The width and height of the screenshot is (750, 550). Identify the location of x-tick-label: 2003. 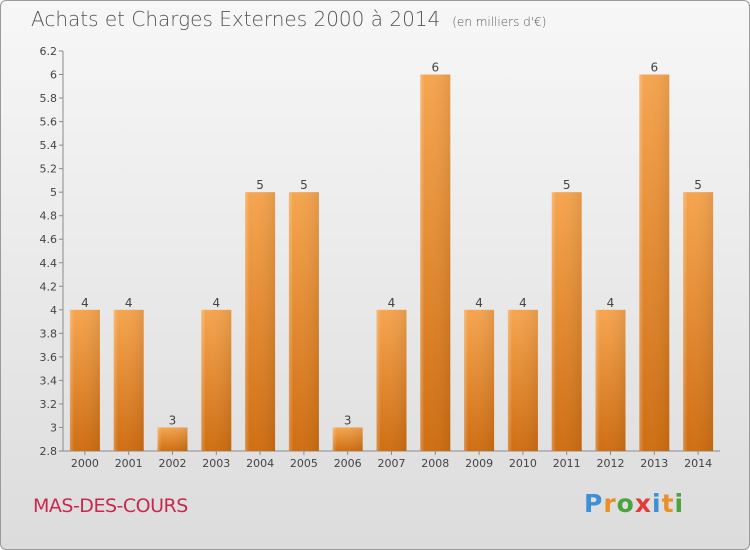
(216, 463).